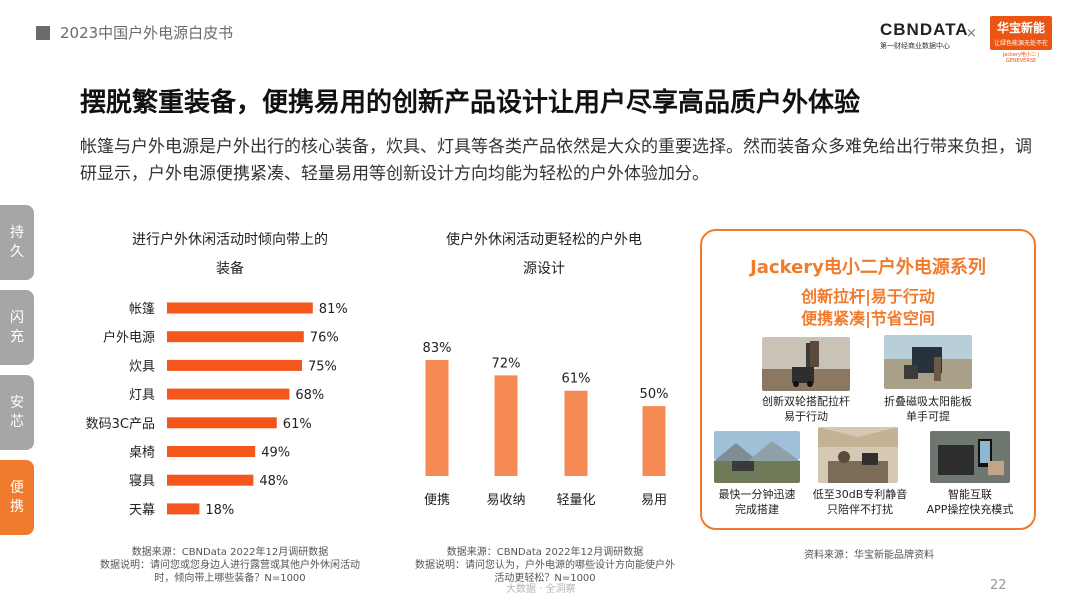 The height and width of the screenshot is (607, 1080). What do you see at coordinates (324, 338) in the screenshot?
I see `value-label: 76%` at bounding box center [324, 338].